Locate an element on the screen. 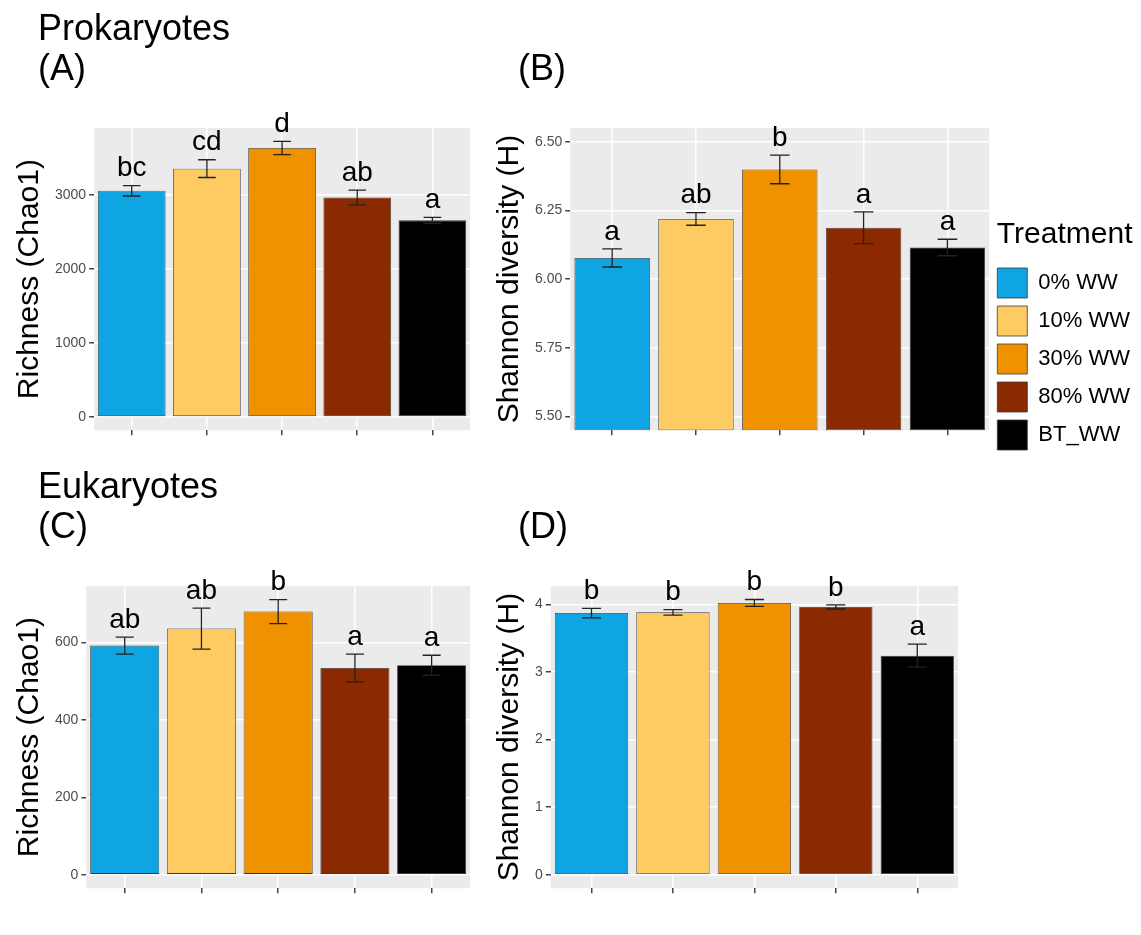  legend-title: Treatment is located at coordinates (1065, 233).